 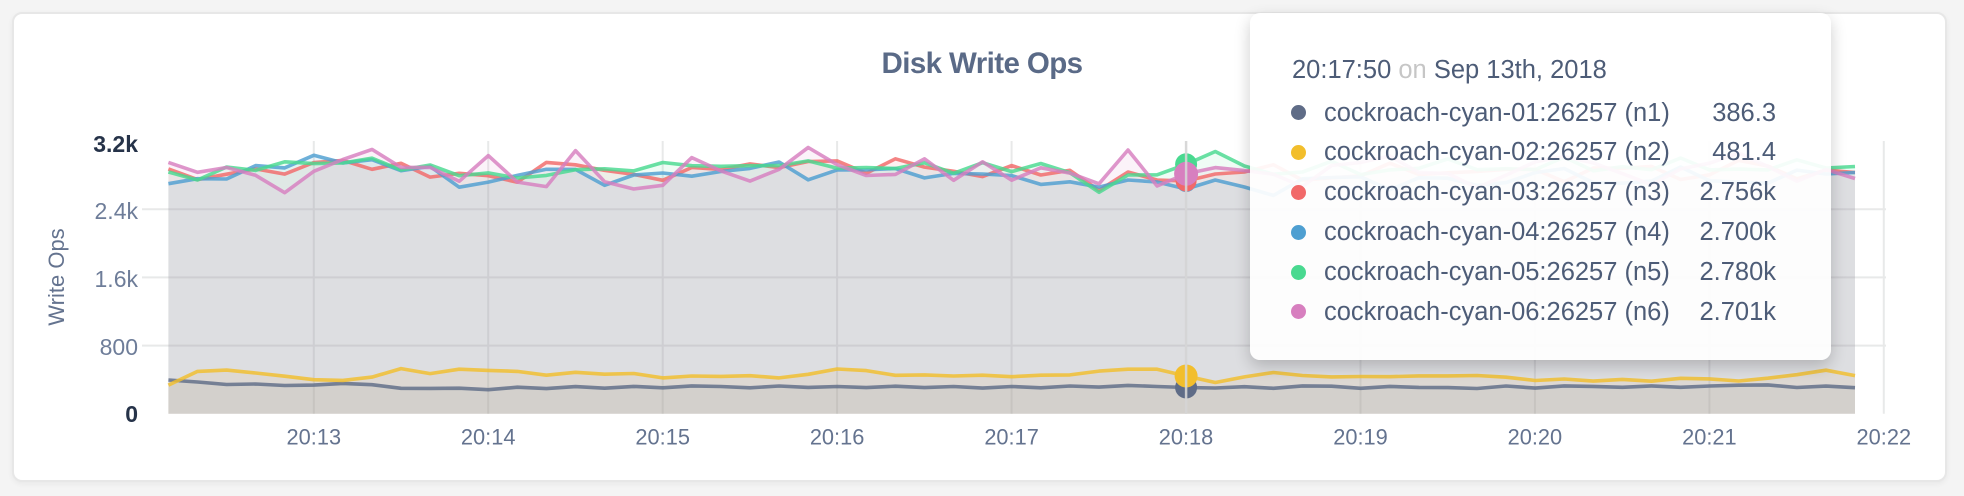 What do you see at coordinates (1709, 437) in the screenshot?
I see `svg-text: 20:21` at bounding box center [1709, 437].